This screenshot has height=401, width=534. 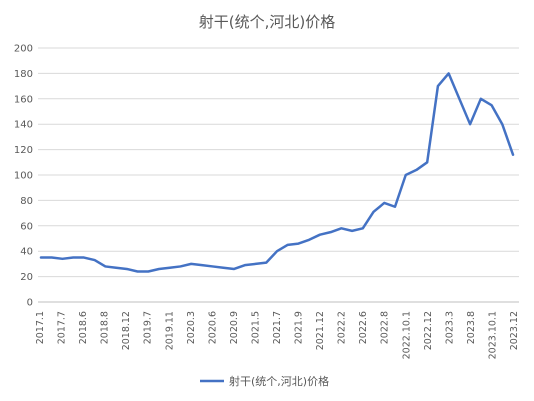 I want to click on y-tick-label: 160, so click(x=23, y=99).